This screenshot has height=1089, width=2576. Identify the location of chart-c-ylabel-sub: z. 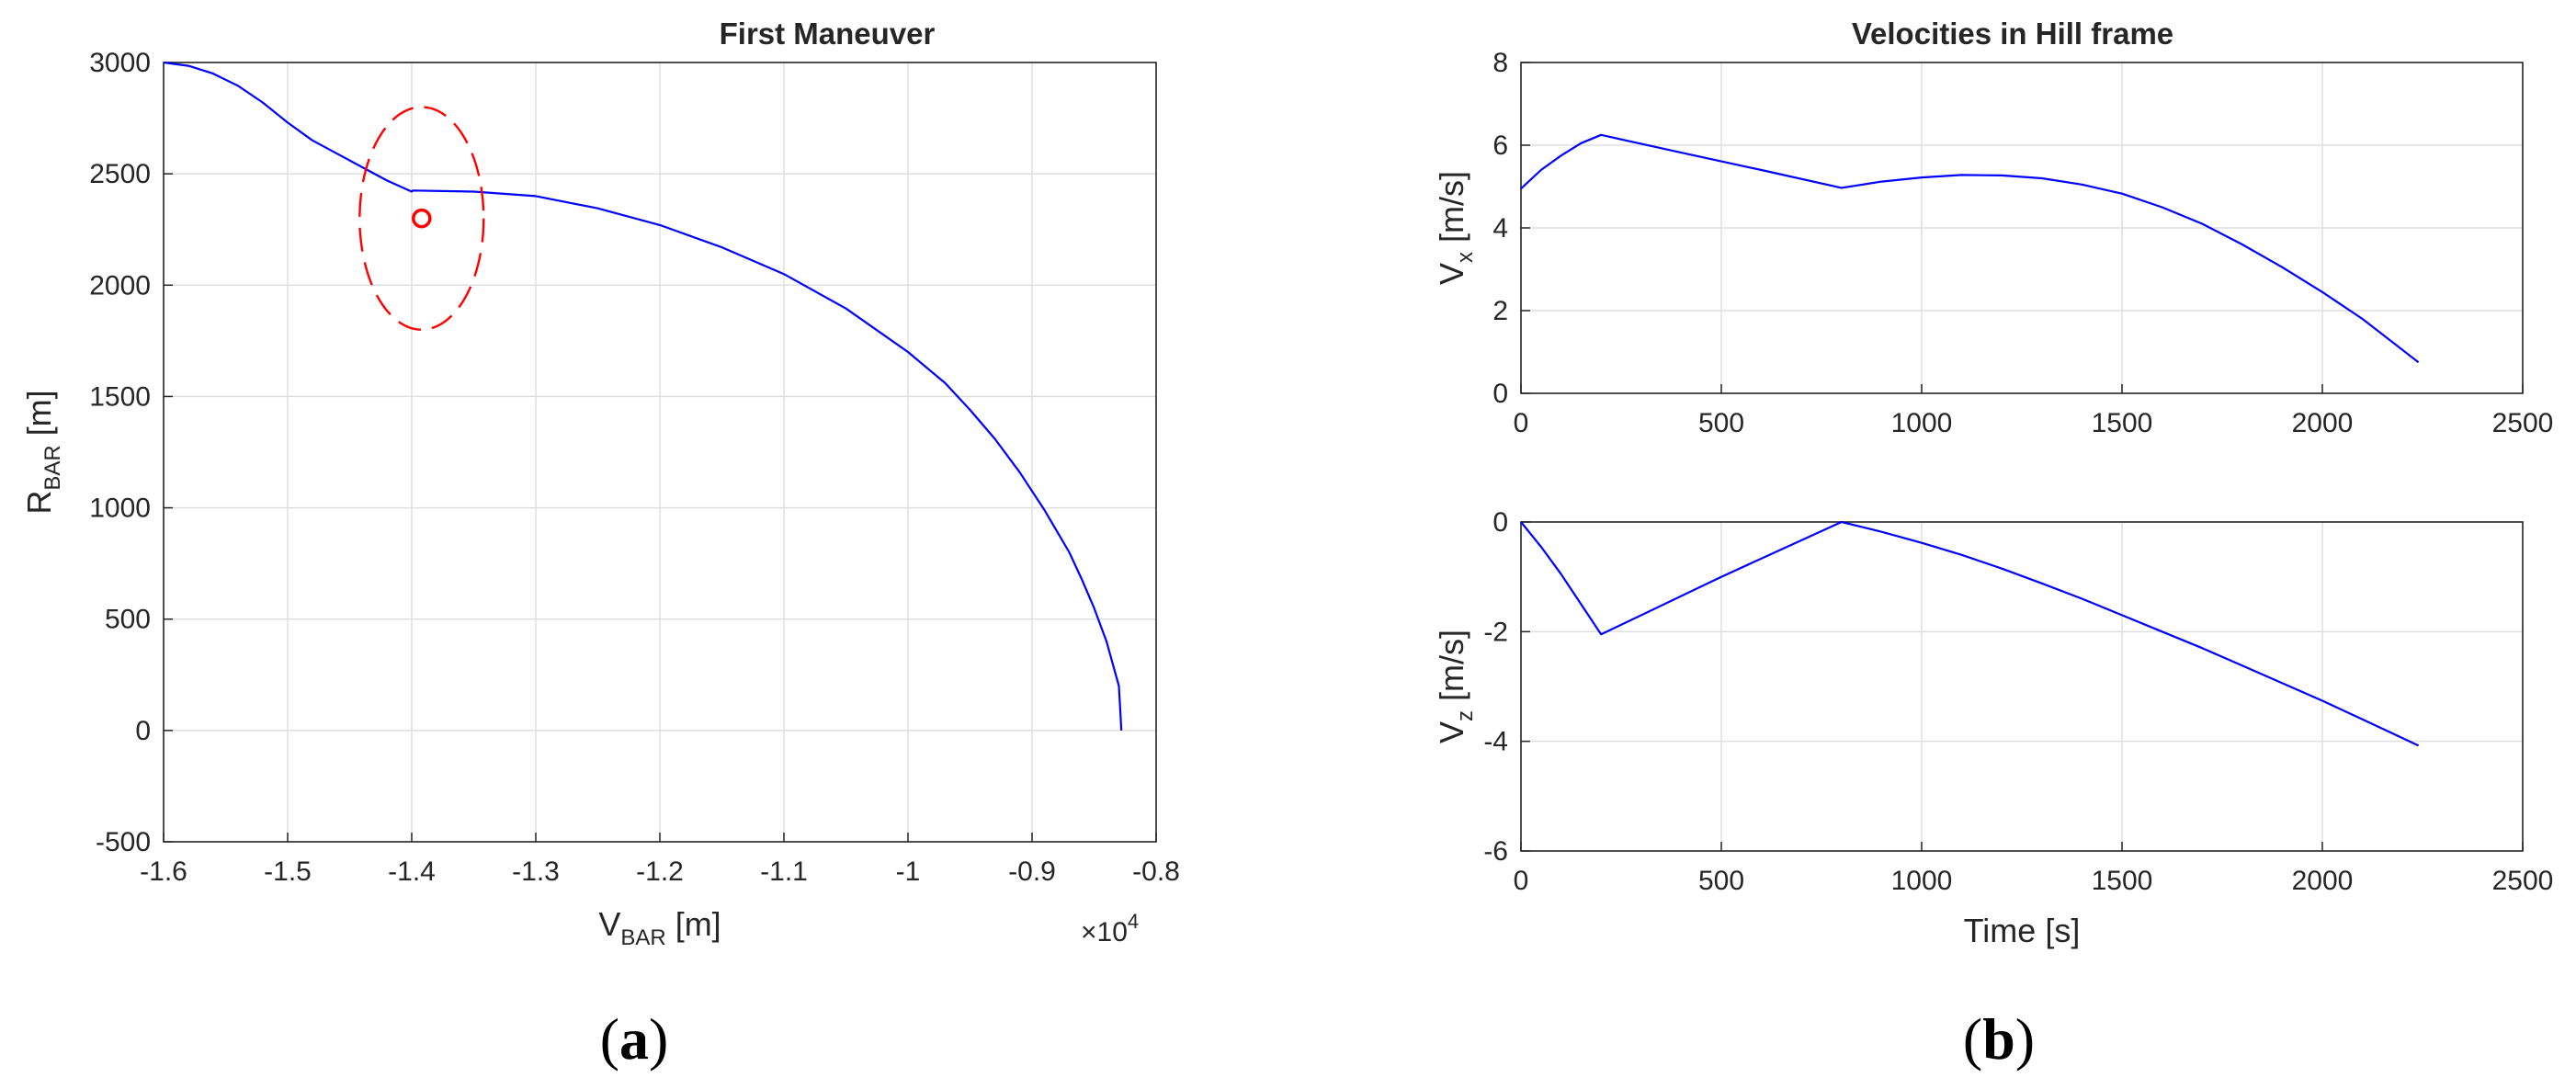
(1466, 716).